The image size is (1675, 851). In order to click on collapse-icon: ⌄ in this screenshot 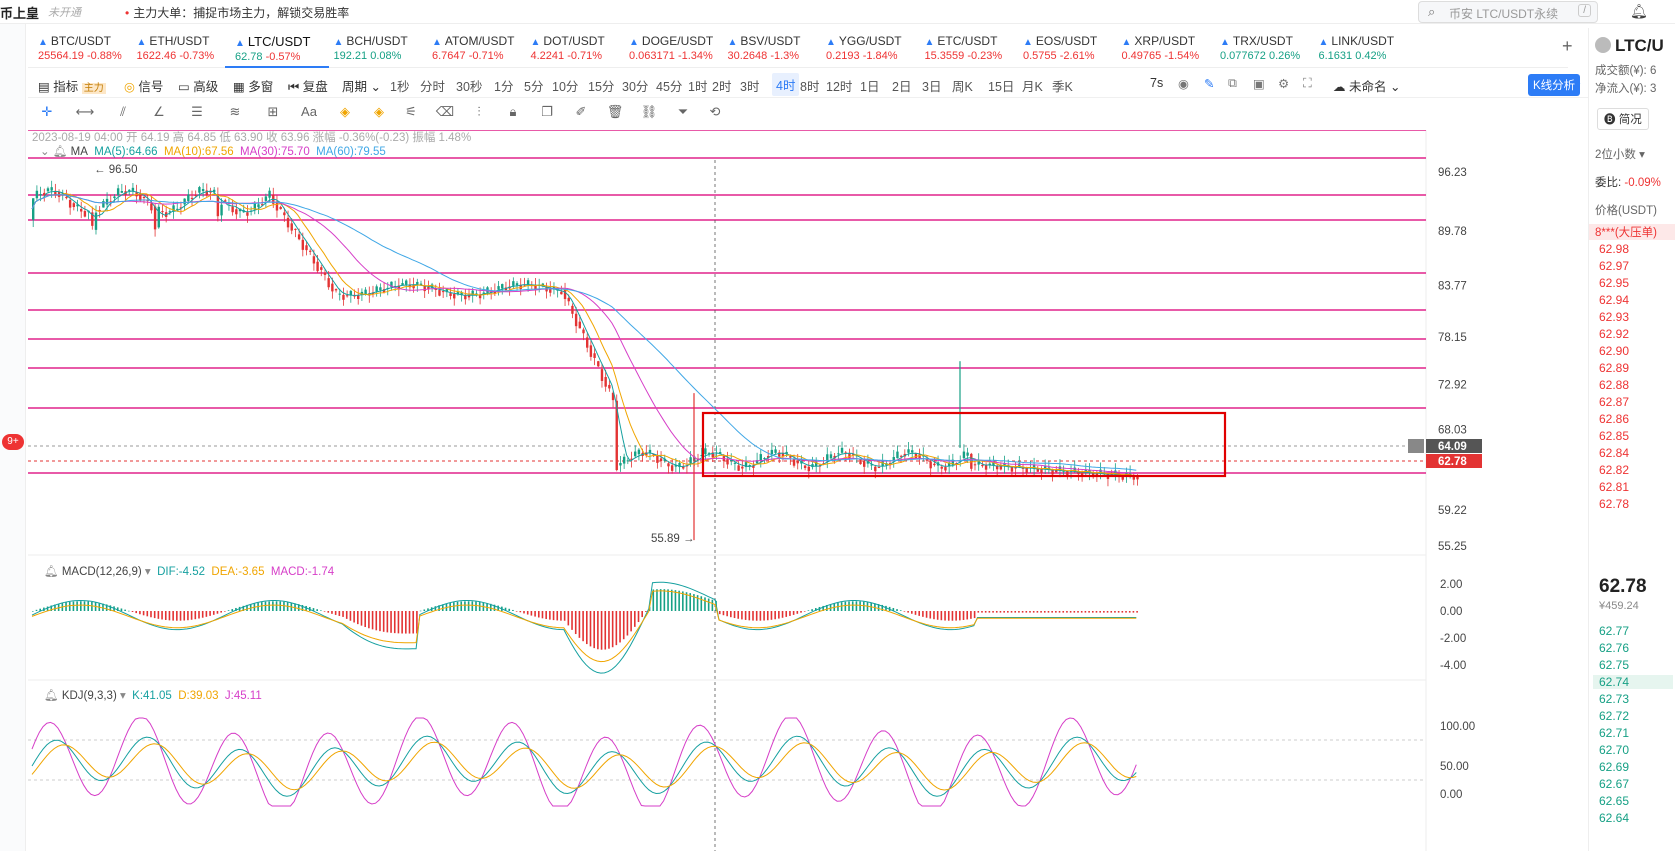, I will do `click(45, 152)`.